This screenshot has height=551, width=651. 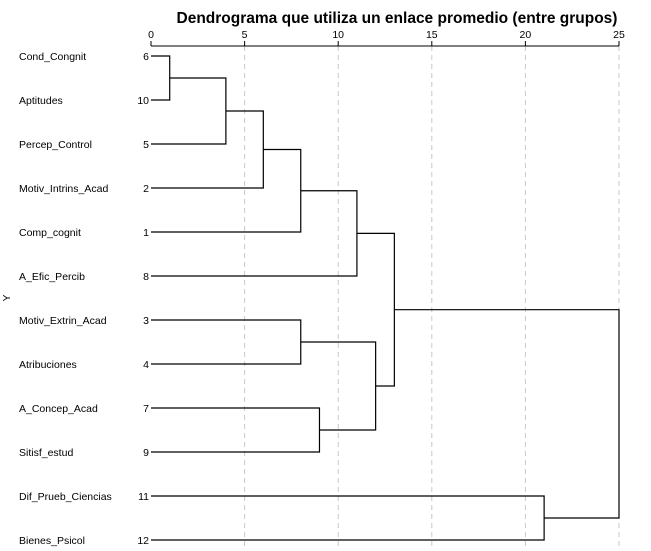 What do you see at coordinates (245, 35) in the screenshot?
I see `x-tick-label-5: 5` at bounding box center [245, 35].